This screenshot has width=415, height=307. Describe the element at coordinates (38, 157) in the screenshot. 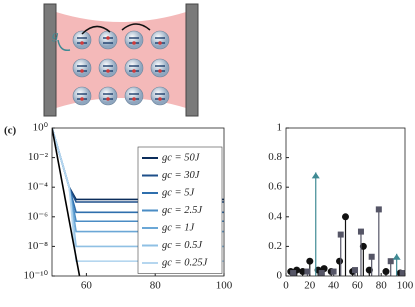

I see `y-tick-label: 10⁻²` at that location.